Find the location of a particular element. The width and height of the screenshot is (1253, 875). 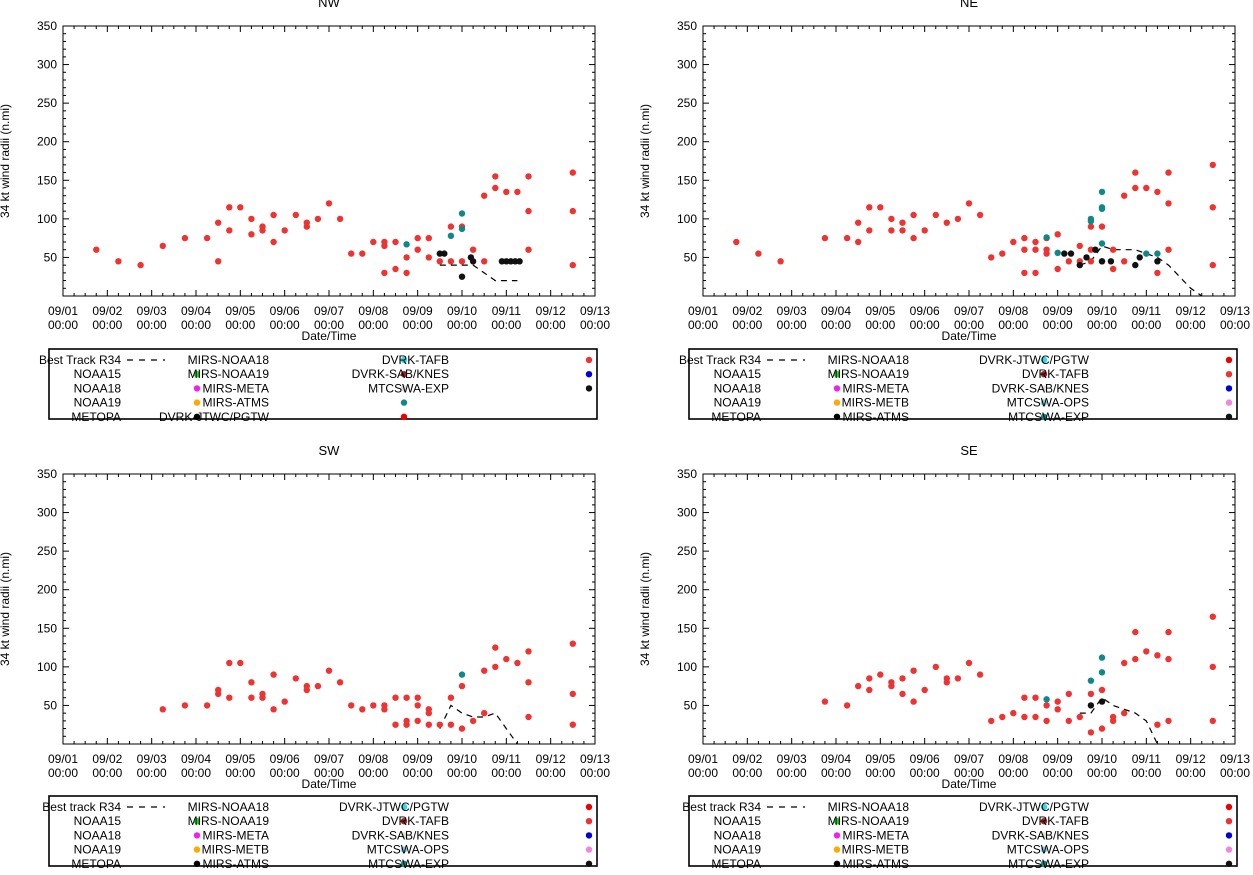

legend-label: MIRS-ATMS is located at coordinates (236, 403).